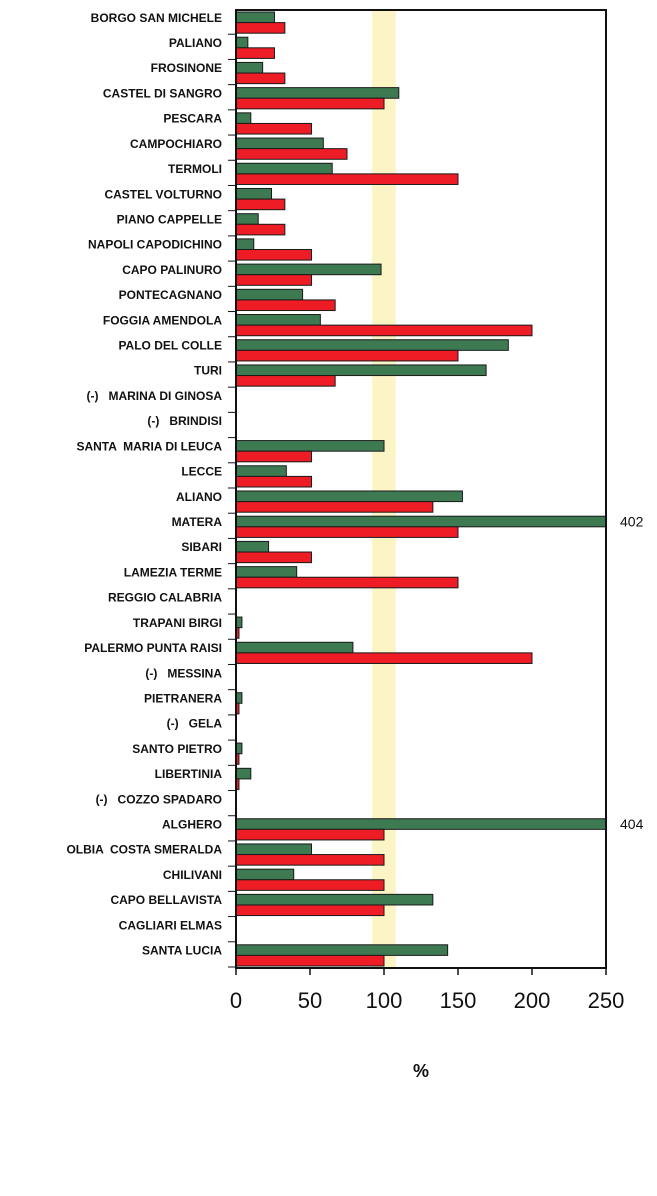  I want to click on category-label: LIBERTINIA, so click(189, 774).